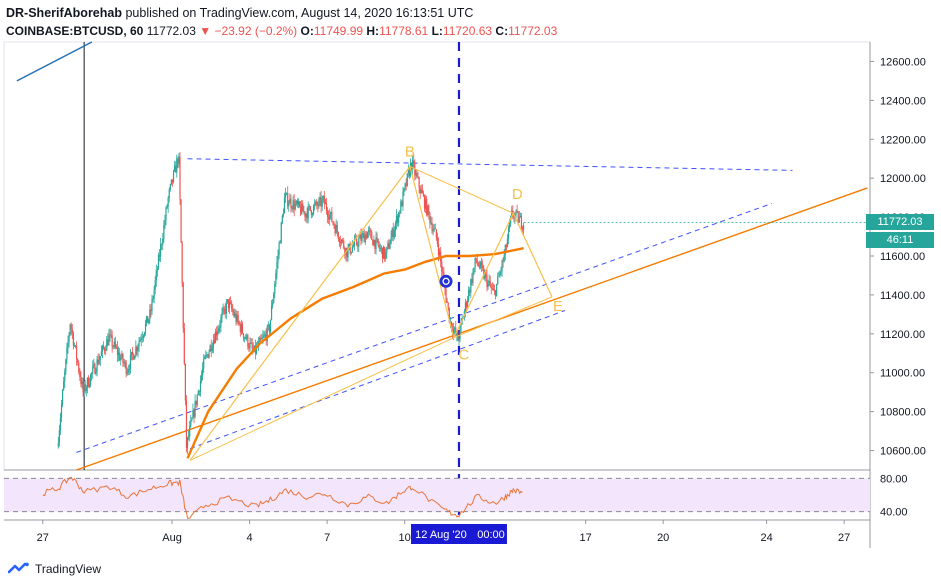 The width and height of the screenshot is (941, 586). I want to click on y-tick-label: 11600.00, so click(902, 257).